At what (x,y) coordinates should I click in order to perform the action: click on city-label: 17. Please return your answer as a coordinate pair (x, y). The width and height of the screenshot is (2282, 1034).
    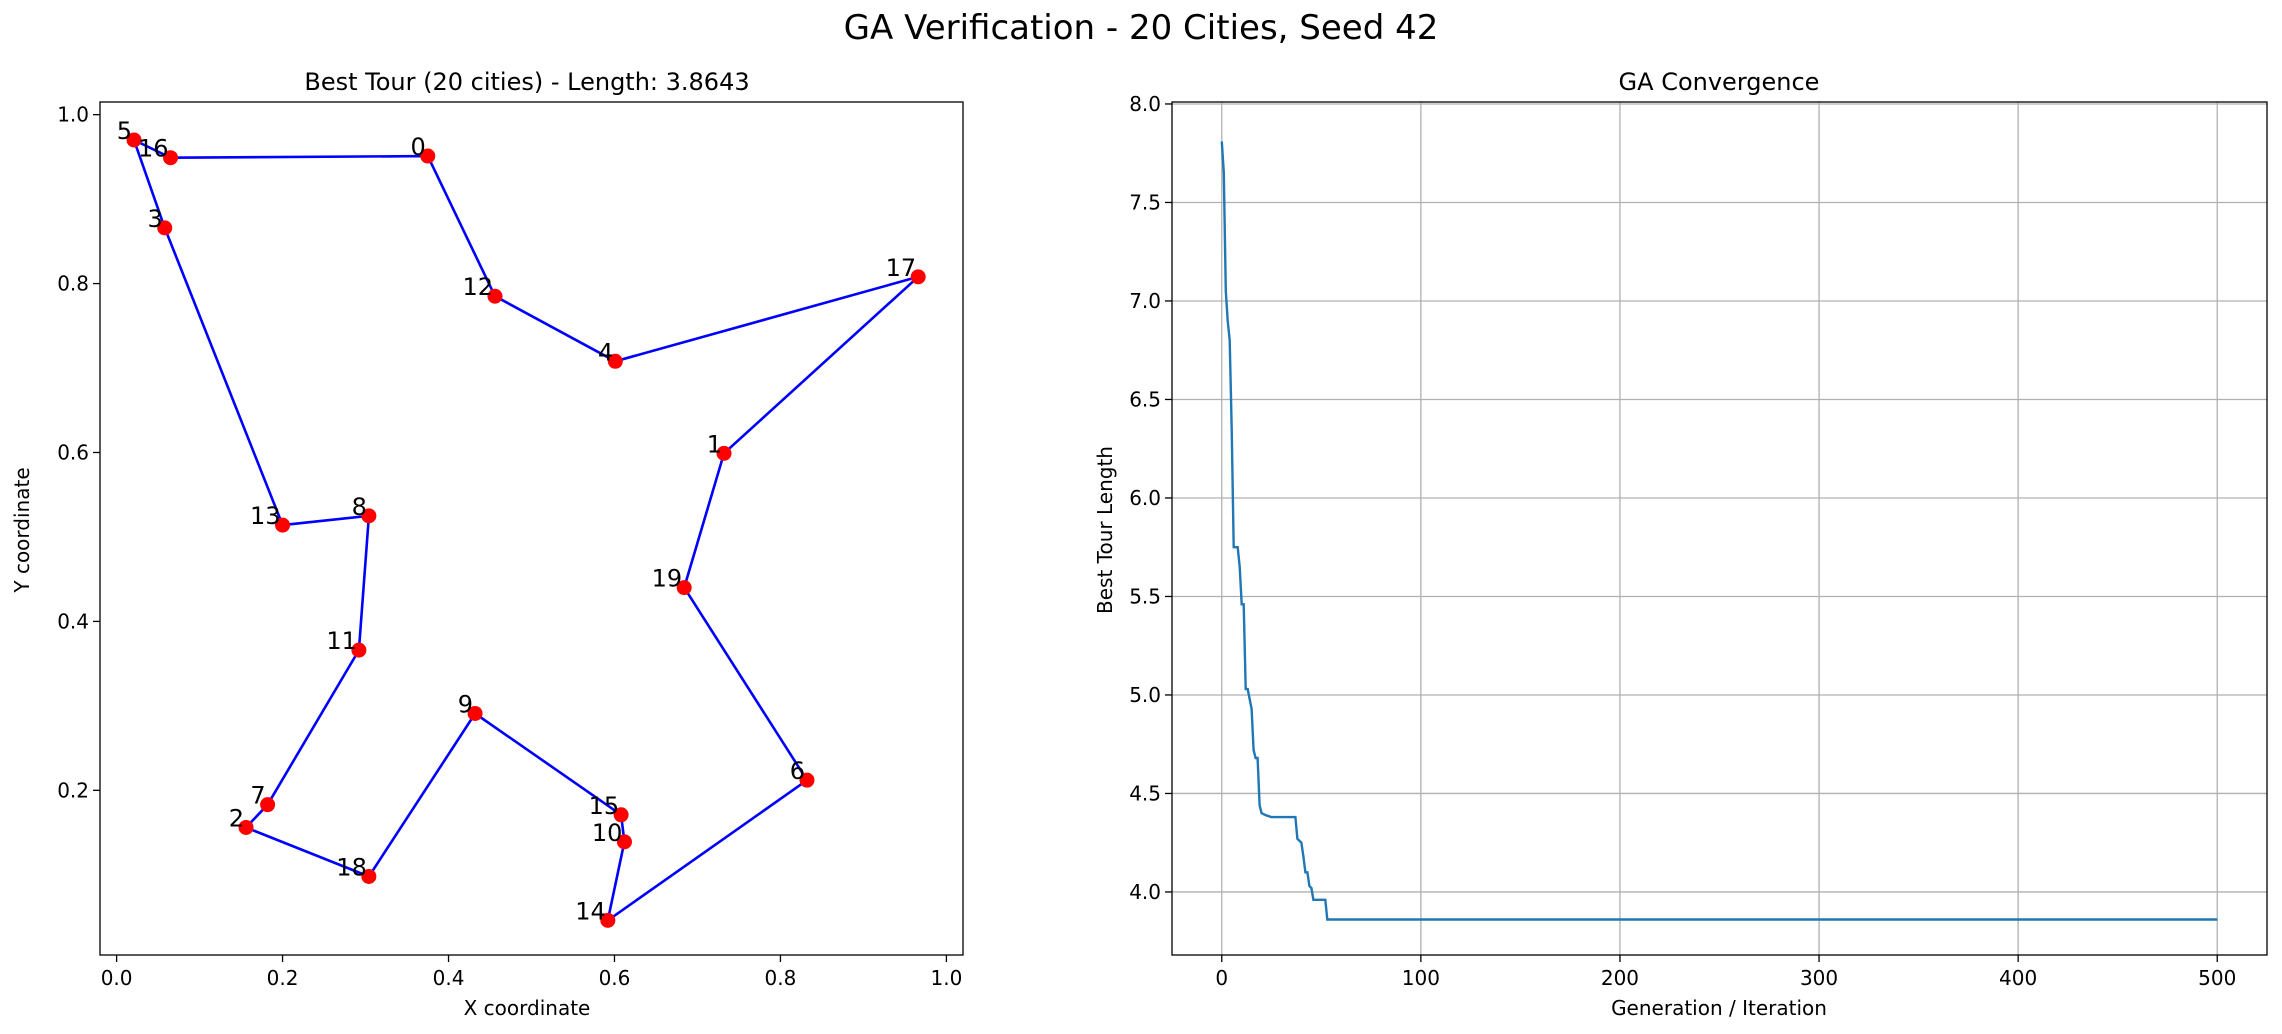
    Looking at the image, I should click on (901, 268).